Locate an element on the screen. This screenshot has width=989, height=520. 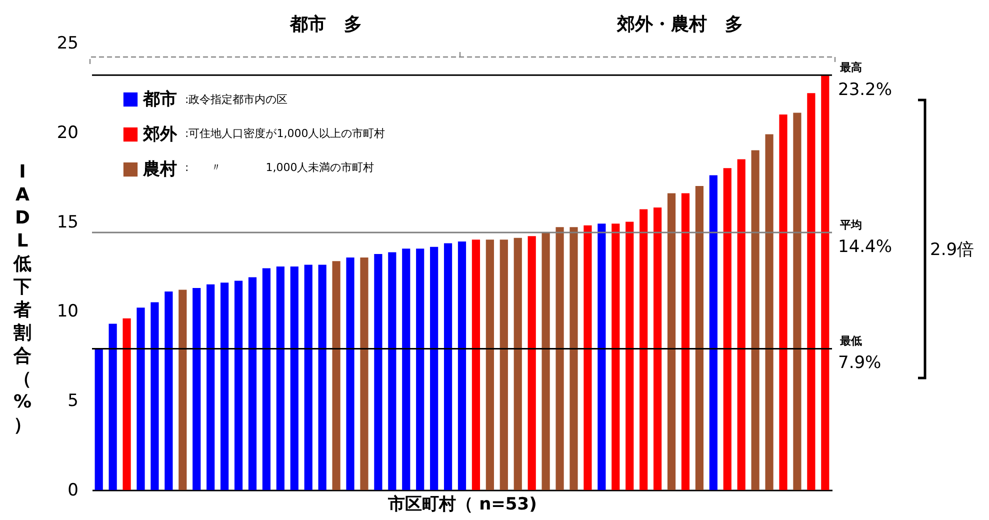
ref-line-label: 最高 is located at coordinates (850, 67).